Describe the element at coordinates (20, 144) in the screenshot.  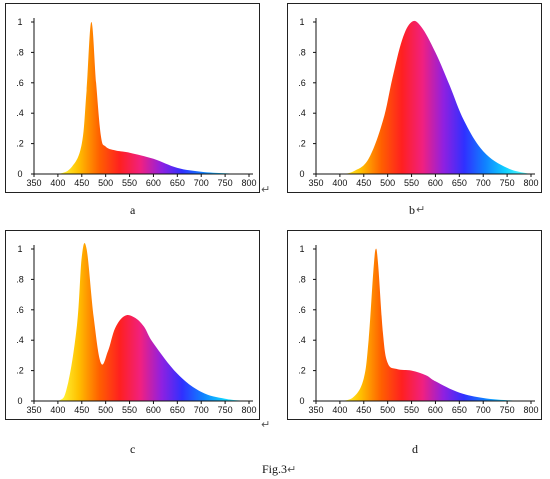
I see `y-tick-label-a-1: .2` at that location.